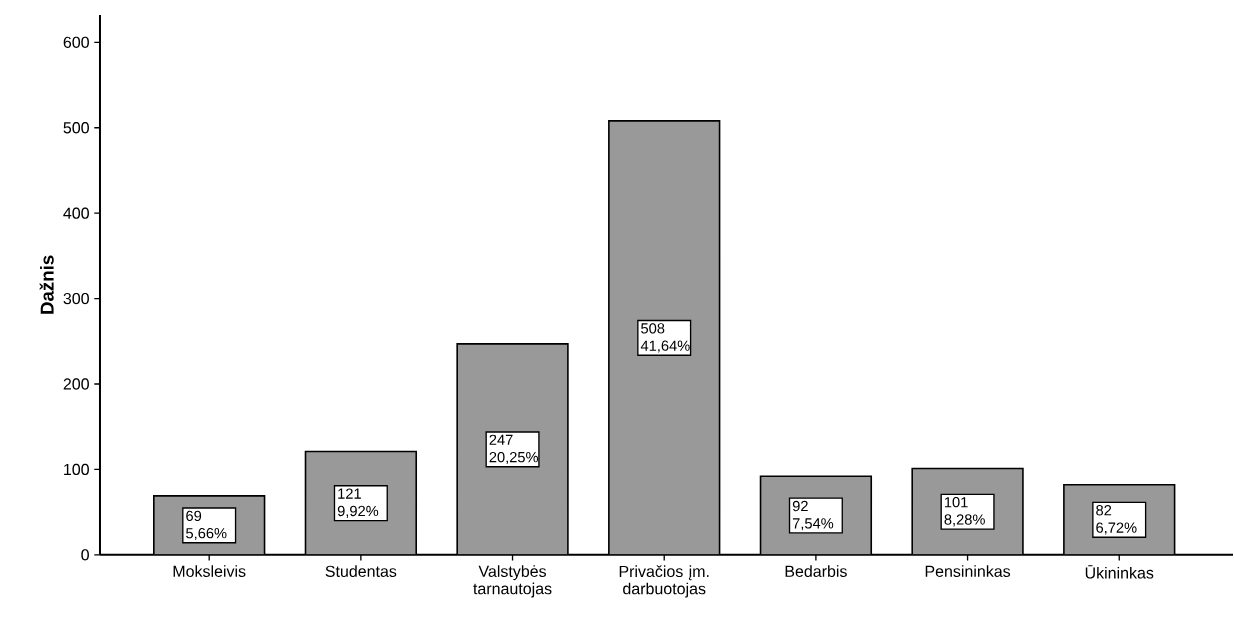  I want to click on data-label: 101 8,28%, so click(964, 512).